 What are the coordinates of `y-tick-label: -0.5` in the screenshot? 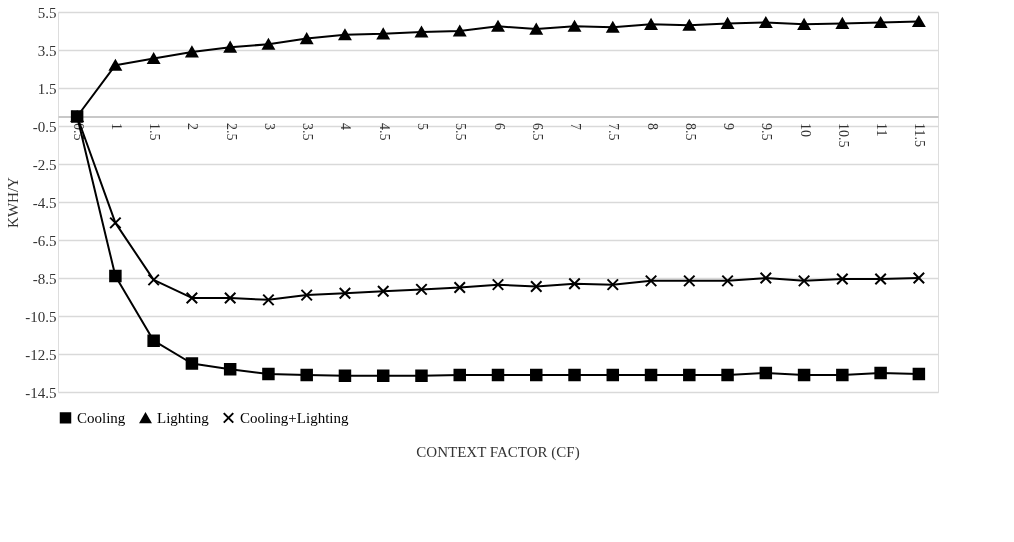 It's located at (44, 126).